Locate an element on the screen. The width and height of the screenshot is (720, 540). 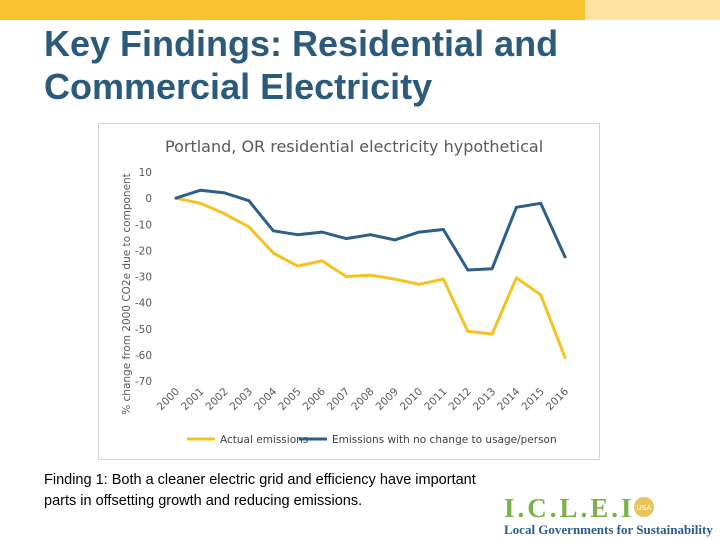
x-tick-label: 2009 is located at coordinates (387, 399).